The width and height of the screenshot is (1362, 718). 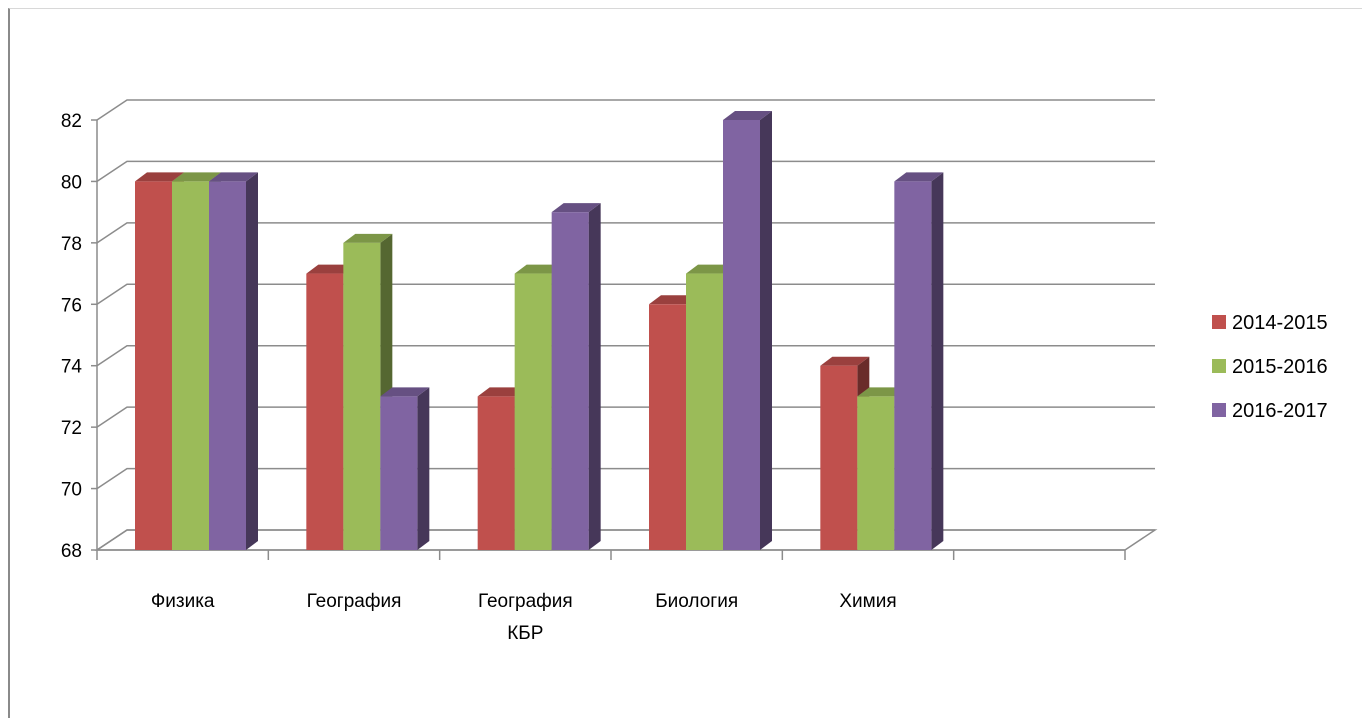 I want to click on legend: 2014-2015 2015-2016 2016-2017, so click(x=1270, y=367).